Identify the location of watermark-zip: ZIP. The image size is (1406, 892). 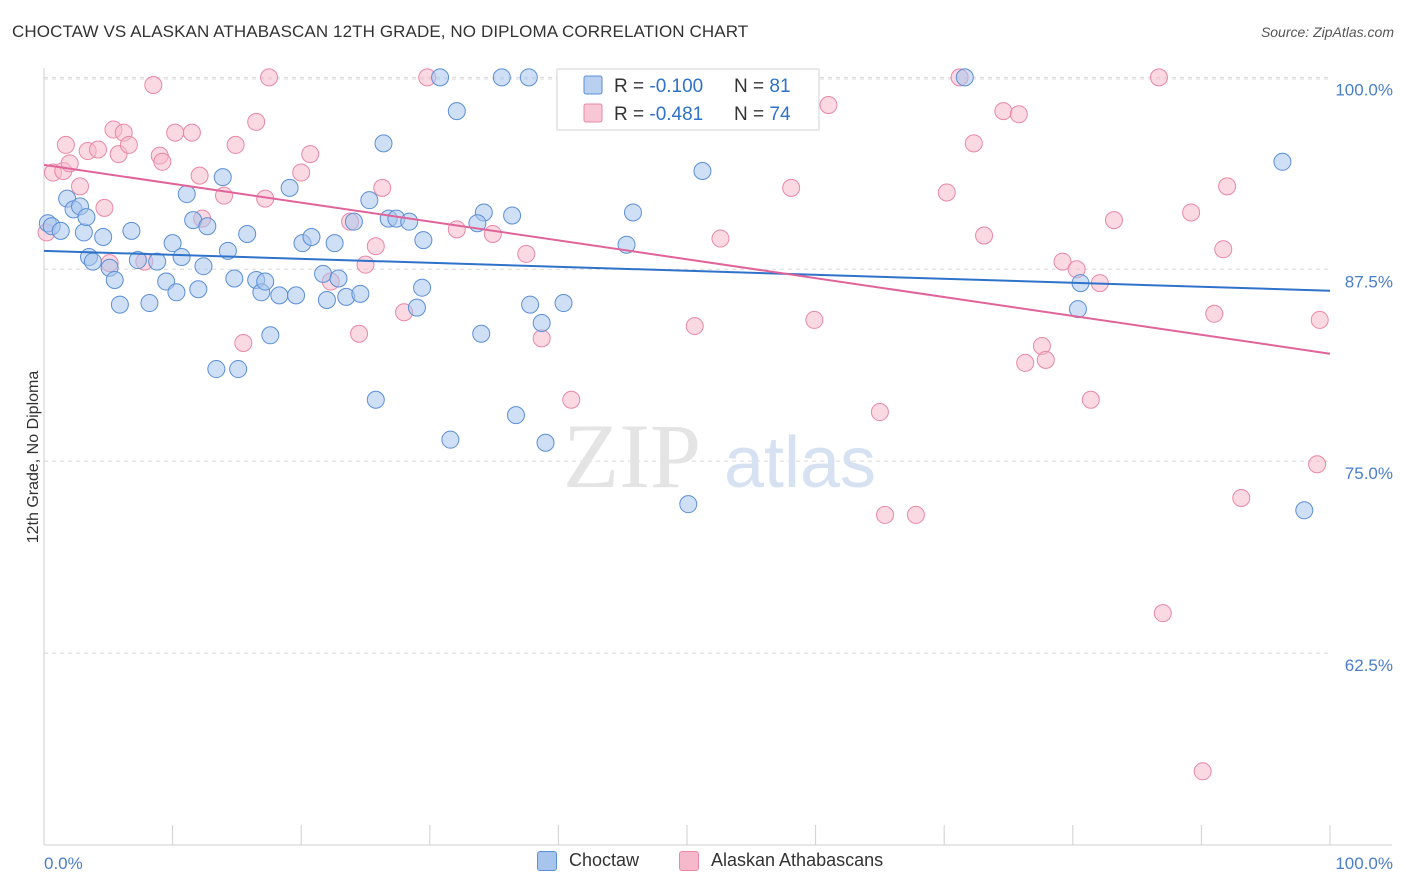
(632, 456).